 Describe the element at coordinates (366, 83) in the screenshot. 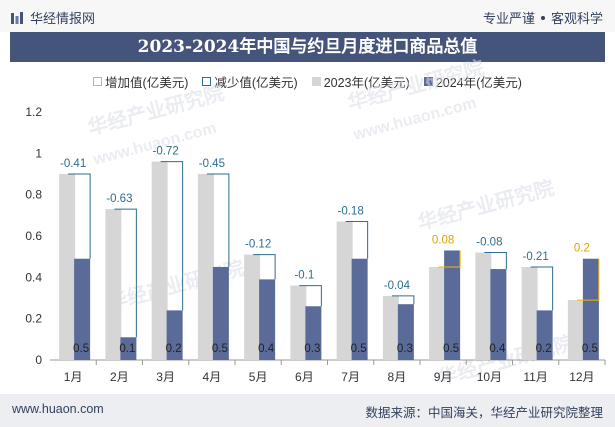

I see `legend-label-2023: 2023年(亿美元)` at that location.